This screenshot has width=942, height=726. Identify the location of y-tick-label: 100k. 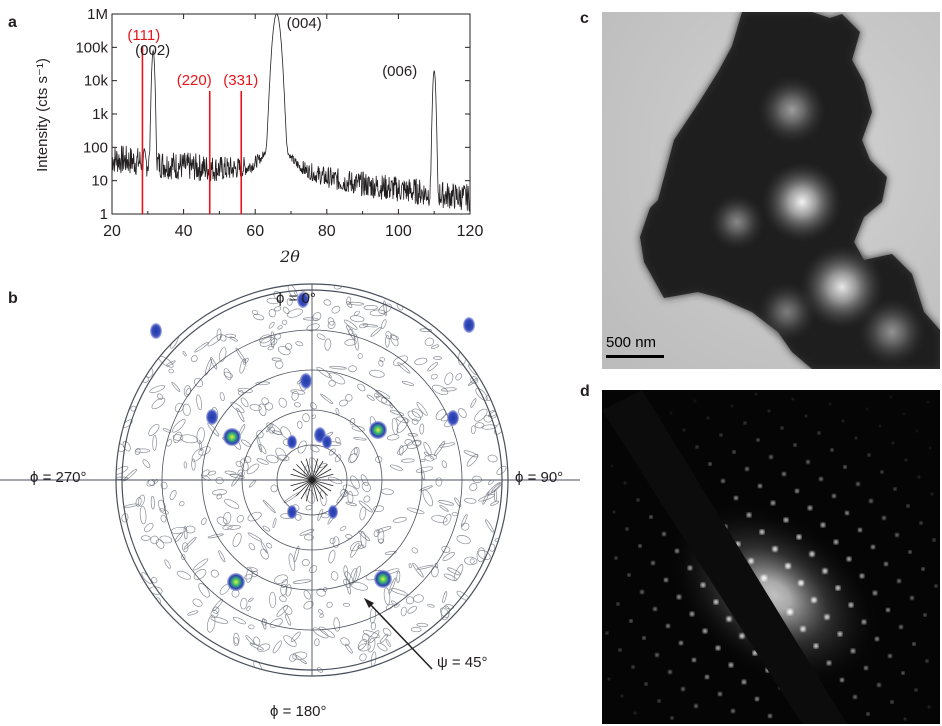
(91, 47).